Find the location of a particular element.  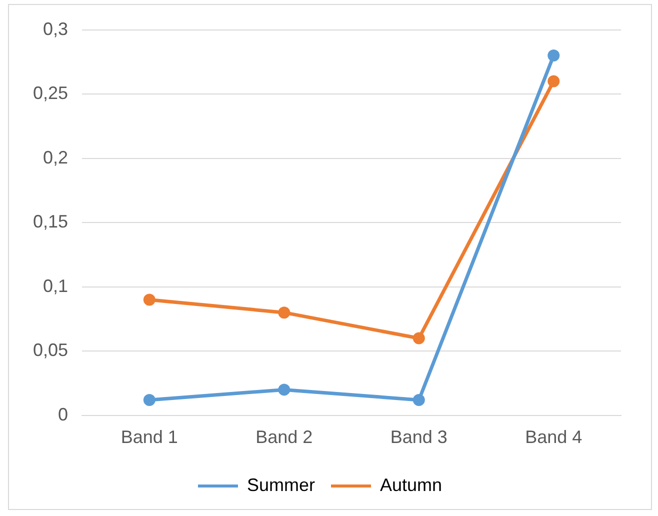

x-tick-label: Band 1 is located at coordinates (149, 437).